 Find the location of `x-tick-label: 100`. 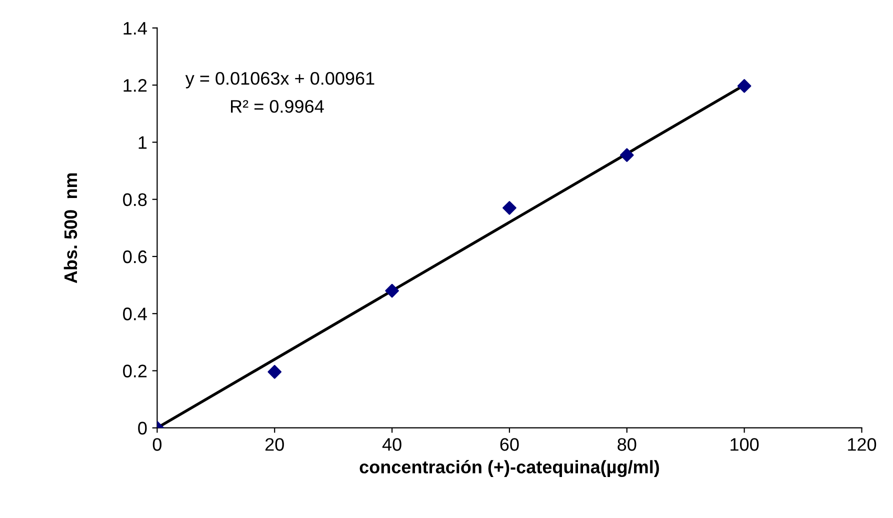

x-tick-label: 100 is located at coordinates (744, 444).